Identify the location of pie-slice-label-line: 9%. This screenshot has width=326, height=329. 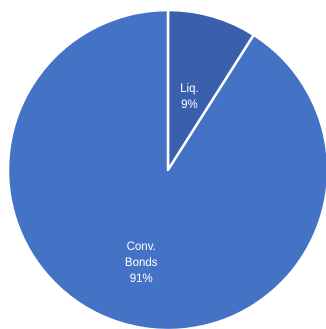
(189, 105).